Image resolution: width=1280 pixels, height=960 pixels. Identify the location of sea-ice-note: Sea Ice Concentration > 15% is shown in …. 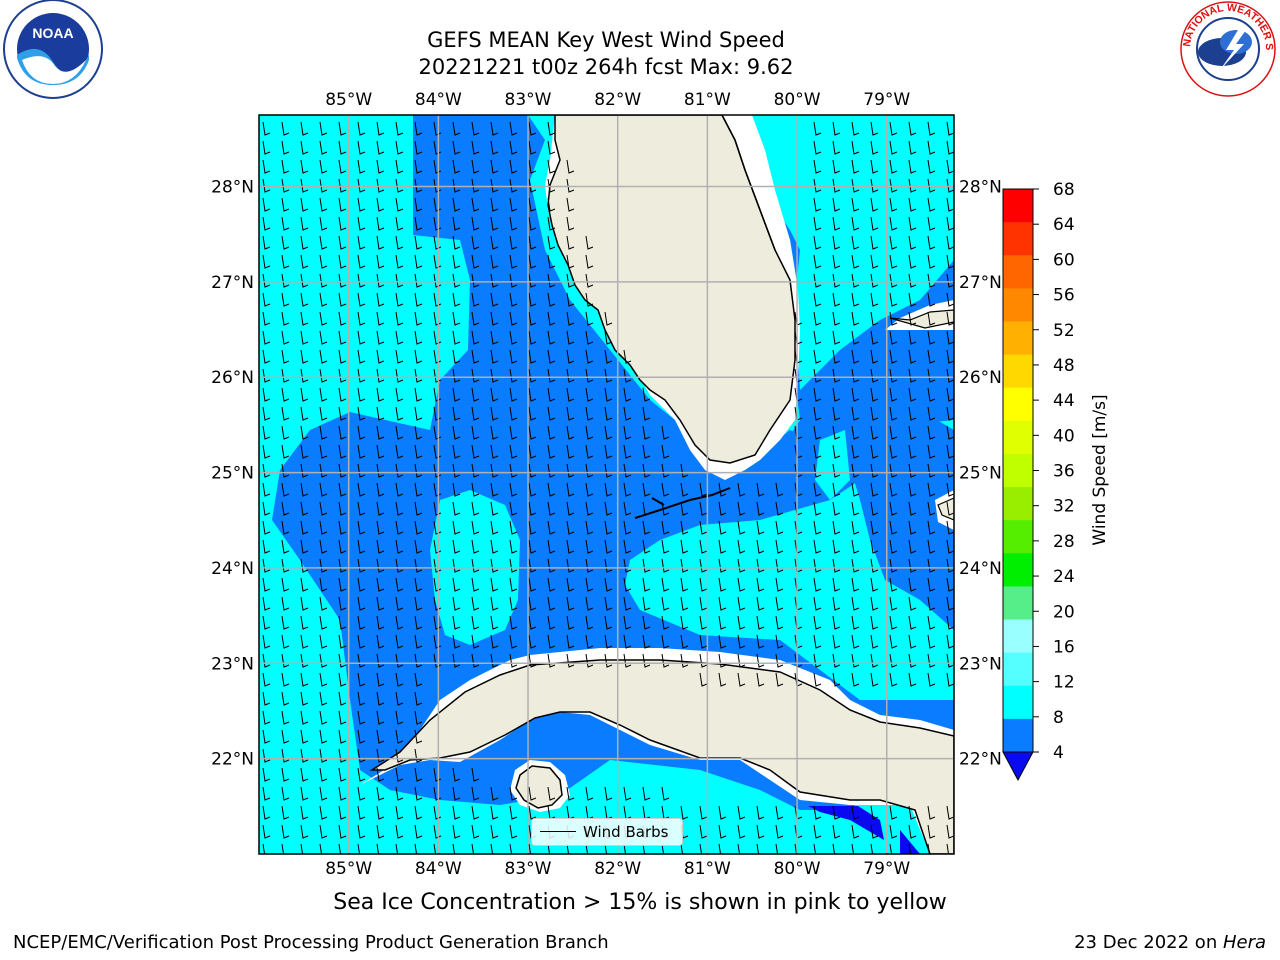
(640, 902).